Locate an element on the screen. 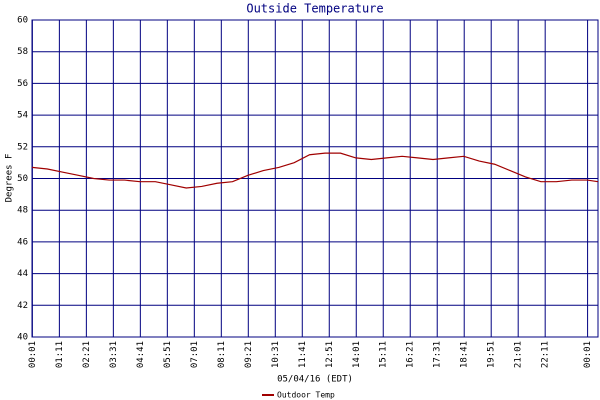 Image resolution: width=600 pixels, height=400 pixels. x-tick-label: 19:51 is located at coordinates (492, 354).